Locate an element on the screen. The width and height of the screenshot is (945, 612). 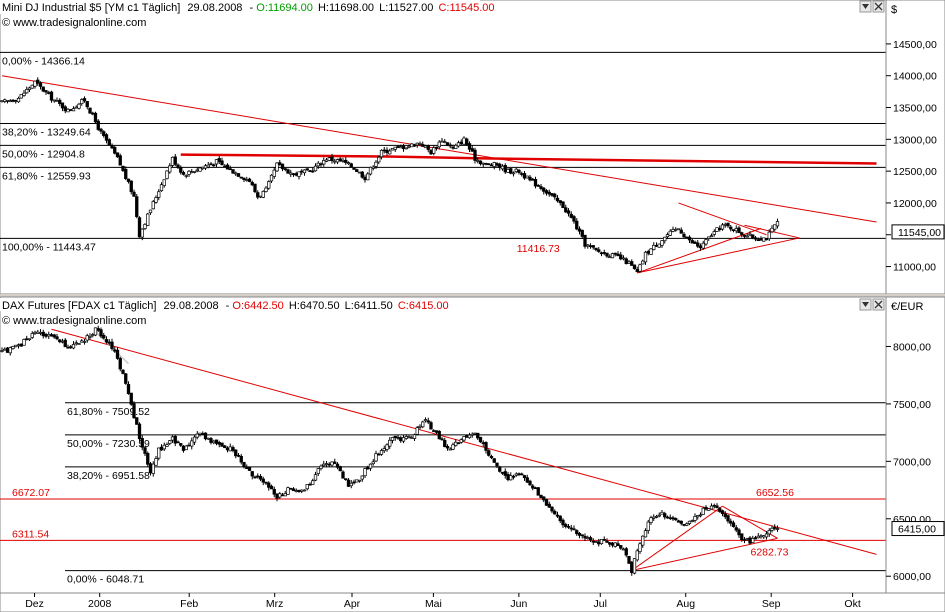
fib-level-label: 61,80% - 12559.93 is located at coordinates (46, 176).